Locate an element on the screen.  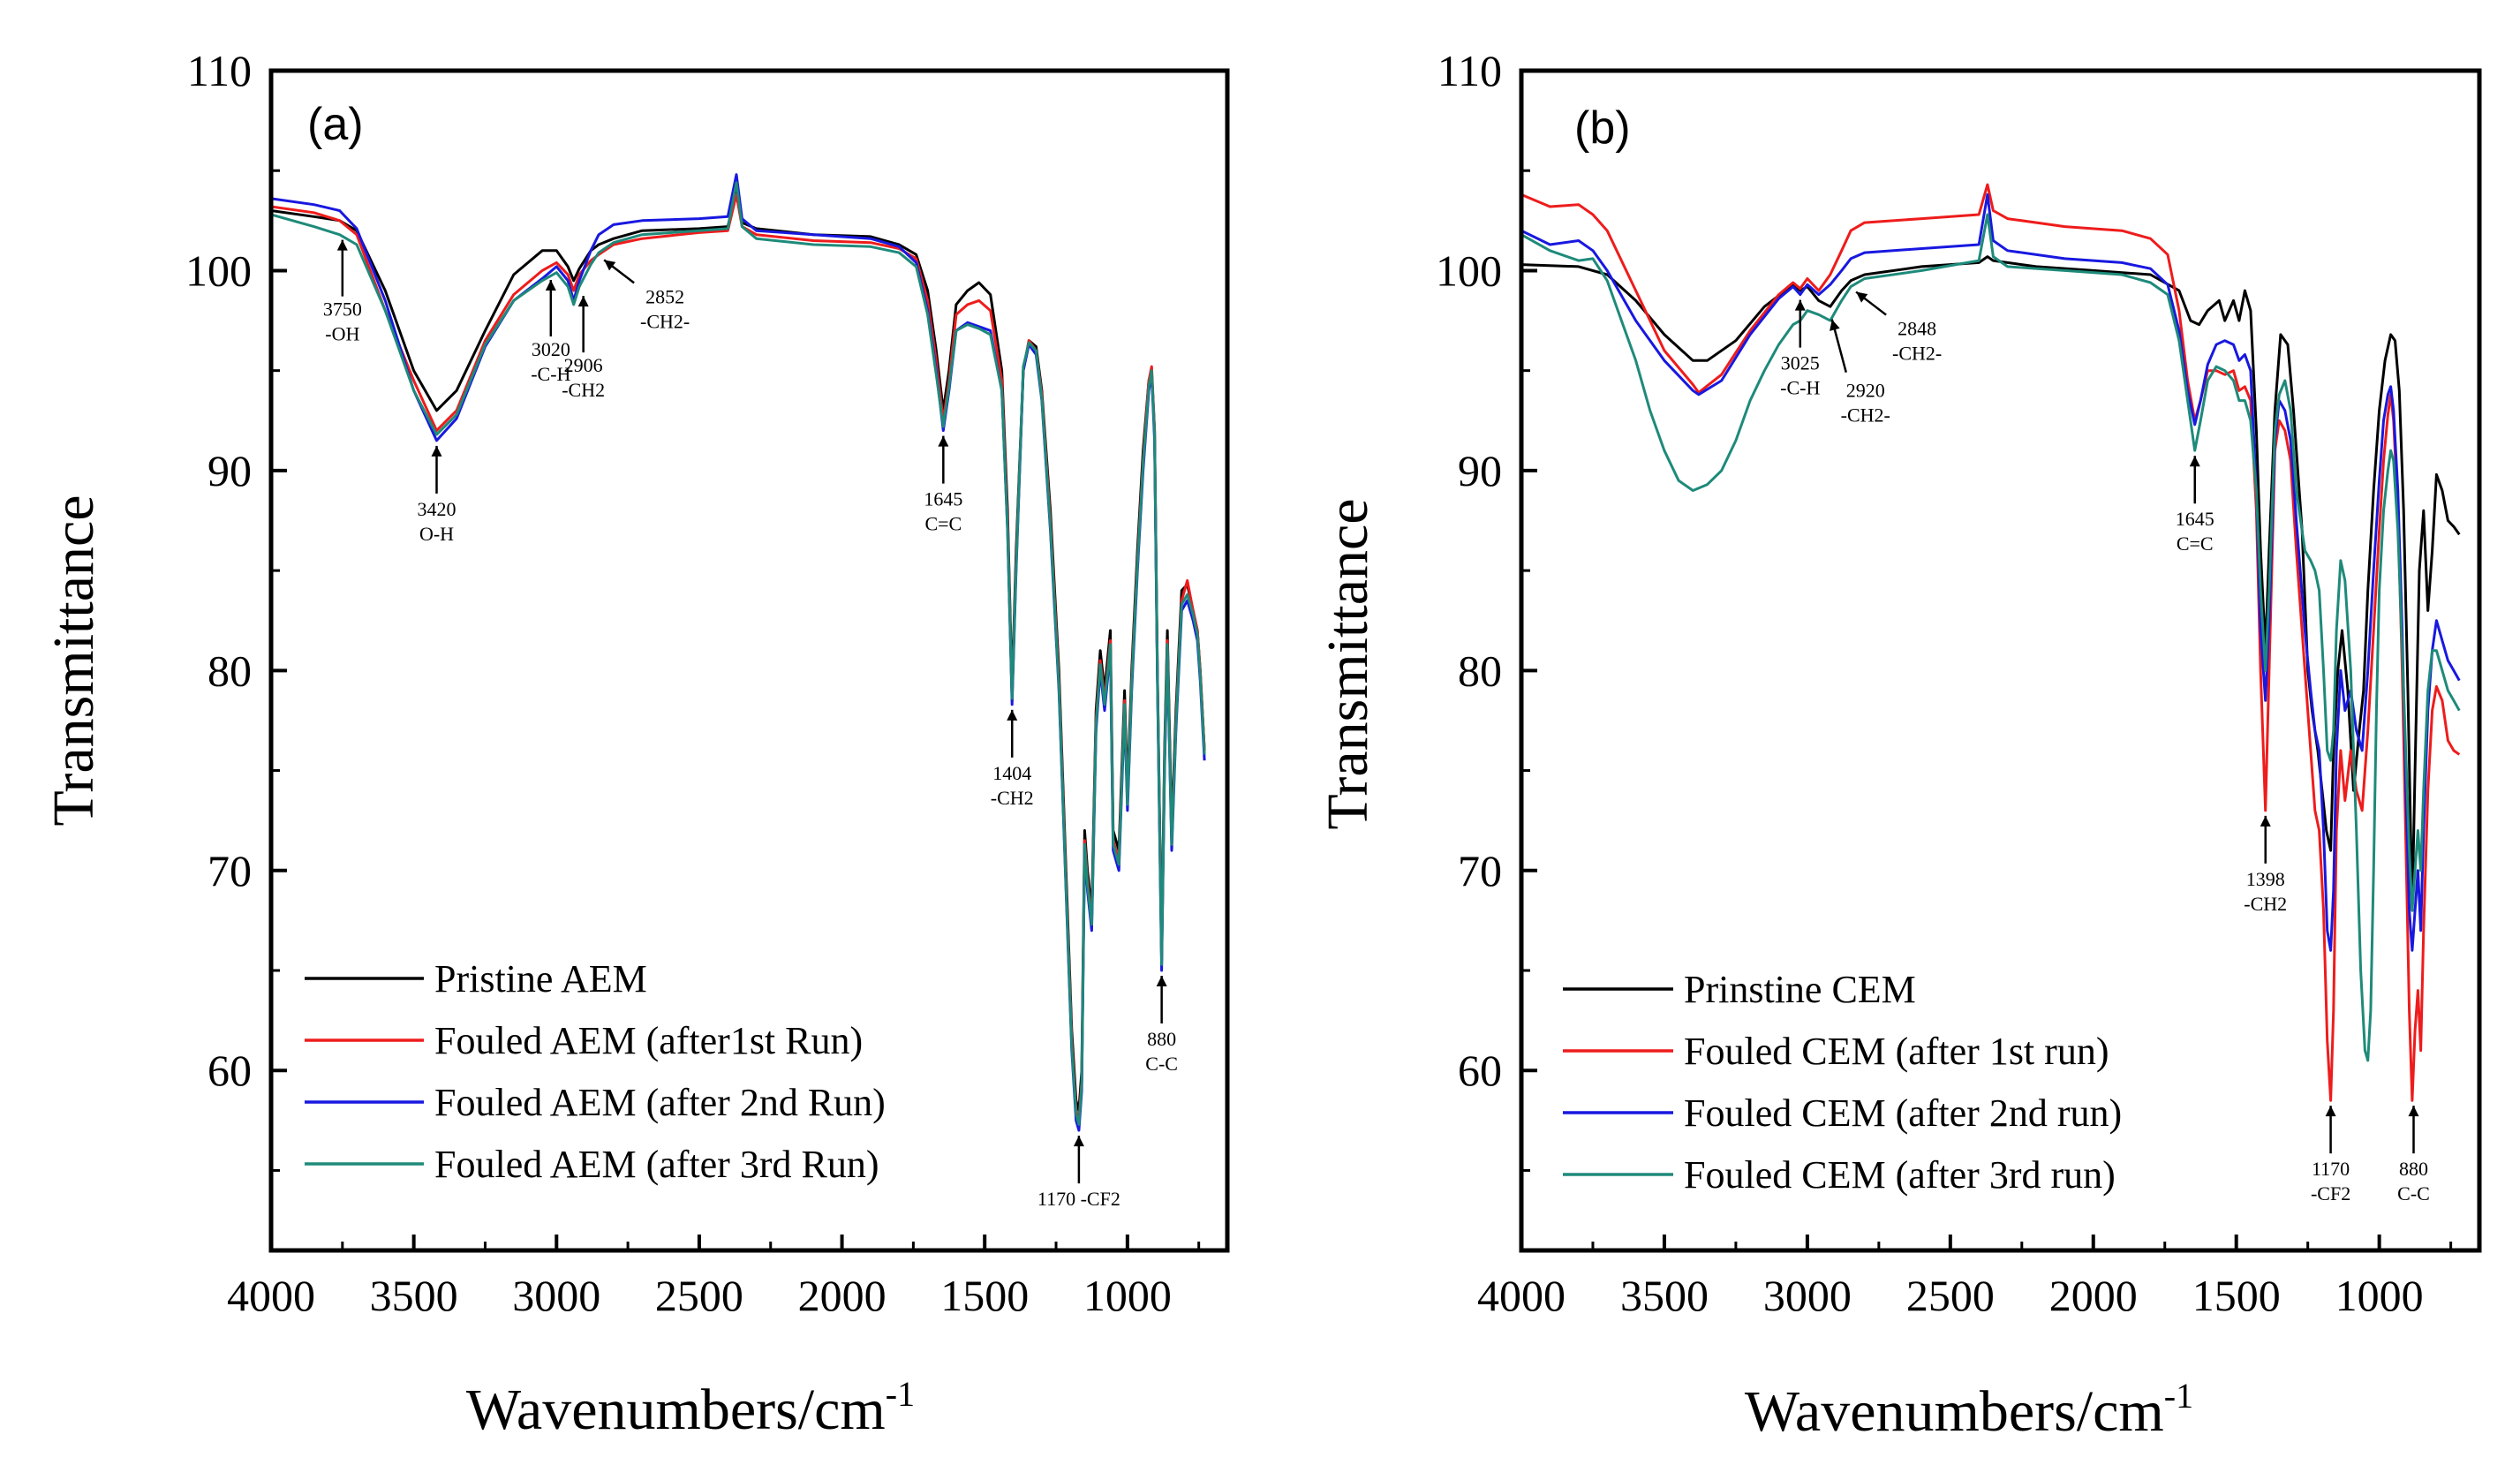
peak-annotation: 1404 -CH2 is located at coordinates (1012, 759).